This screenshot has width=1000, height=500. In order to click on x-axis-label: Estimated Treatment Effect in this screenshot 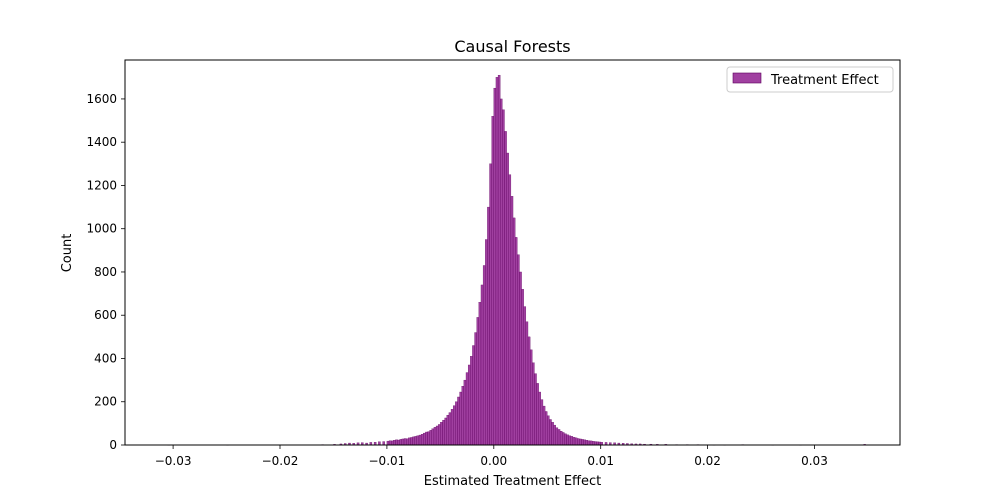, I will do `click(513, 481)`.